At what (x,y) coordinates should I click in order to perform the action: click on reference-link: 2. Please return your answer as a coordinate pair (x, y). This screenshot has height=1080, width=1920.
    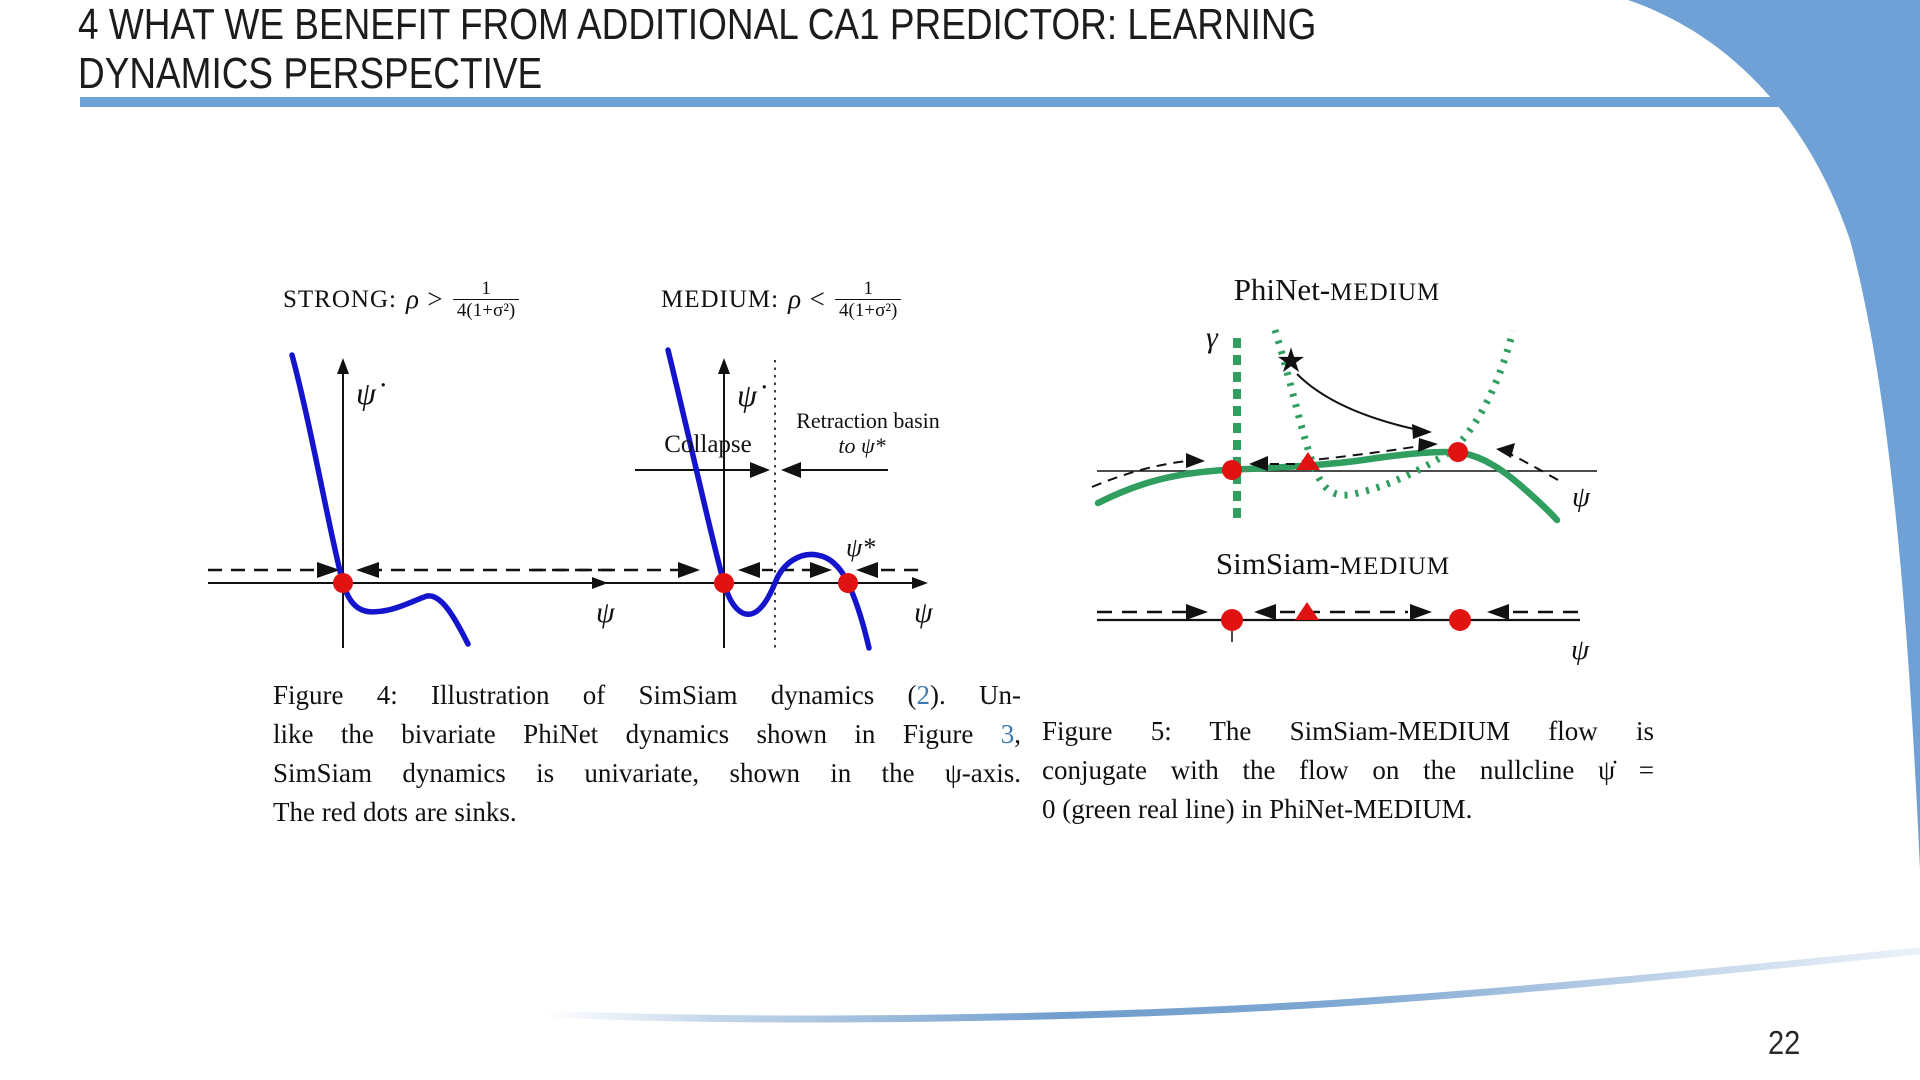
    Looking at the image, I should click on (923, 695).